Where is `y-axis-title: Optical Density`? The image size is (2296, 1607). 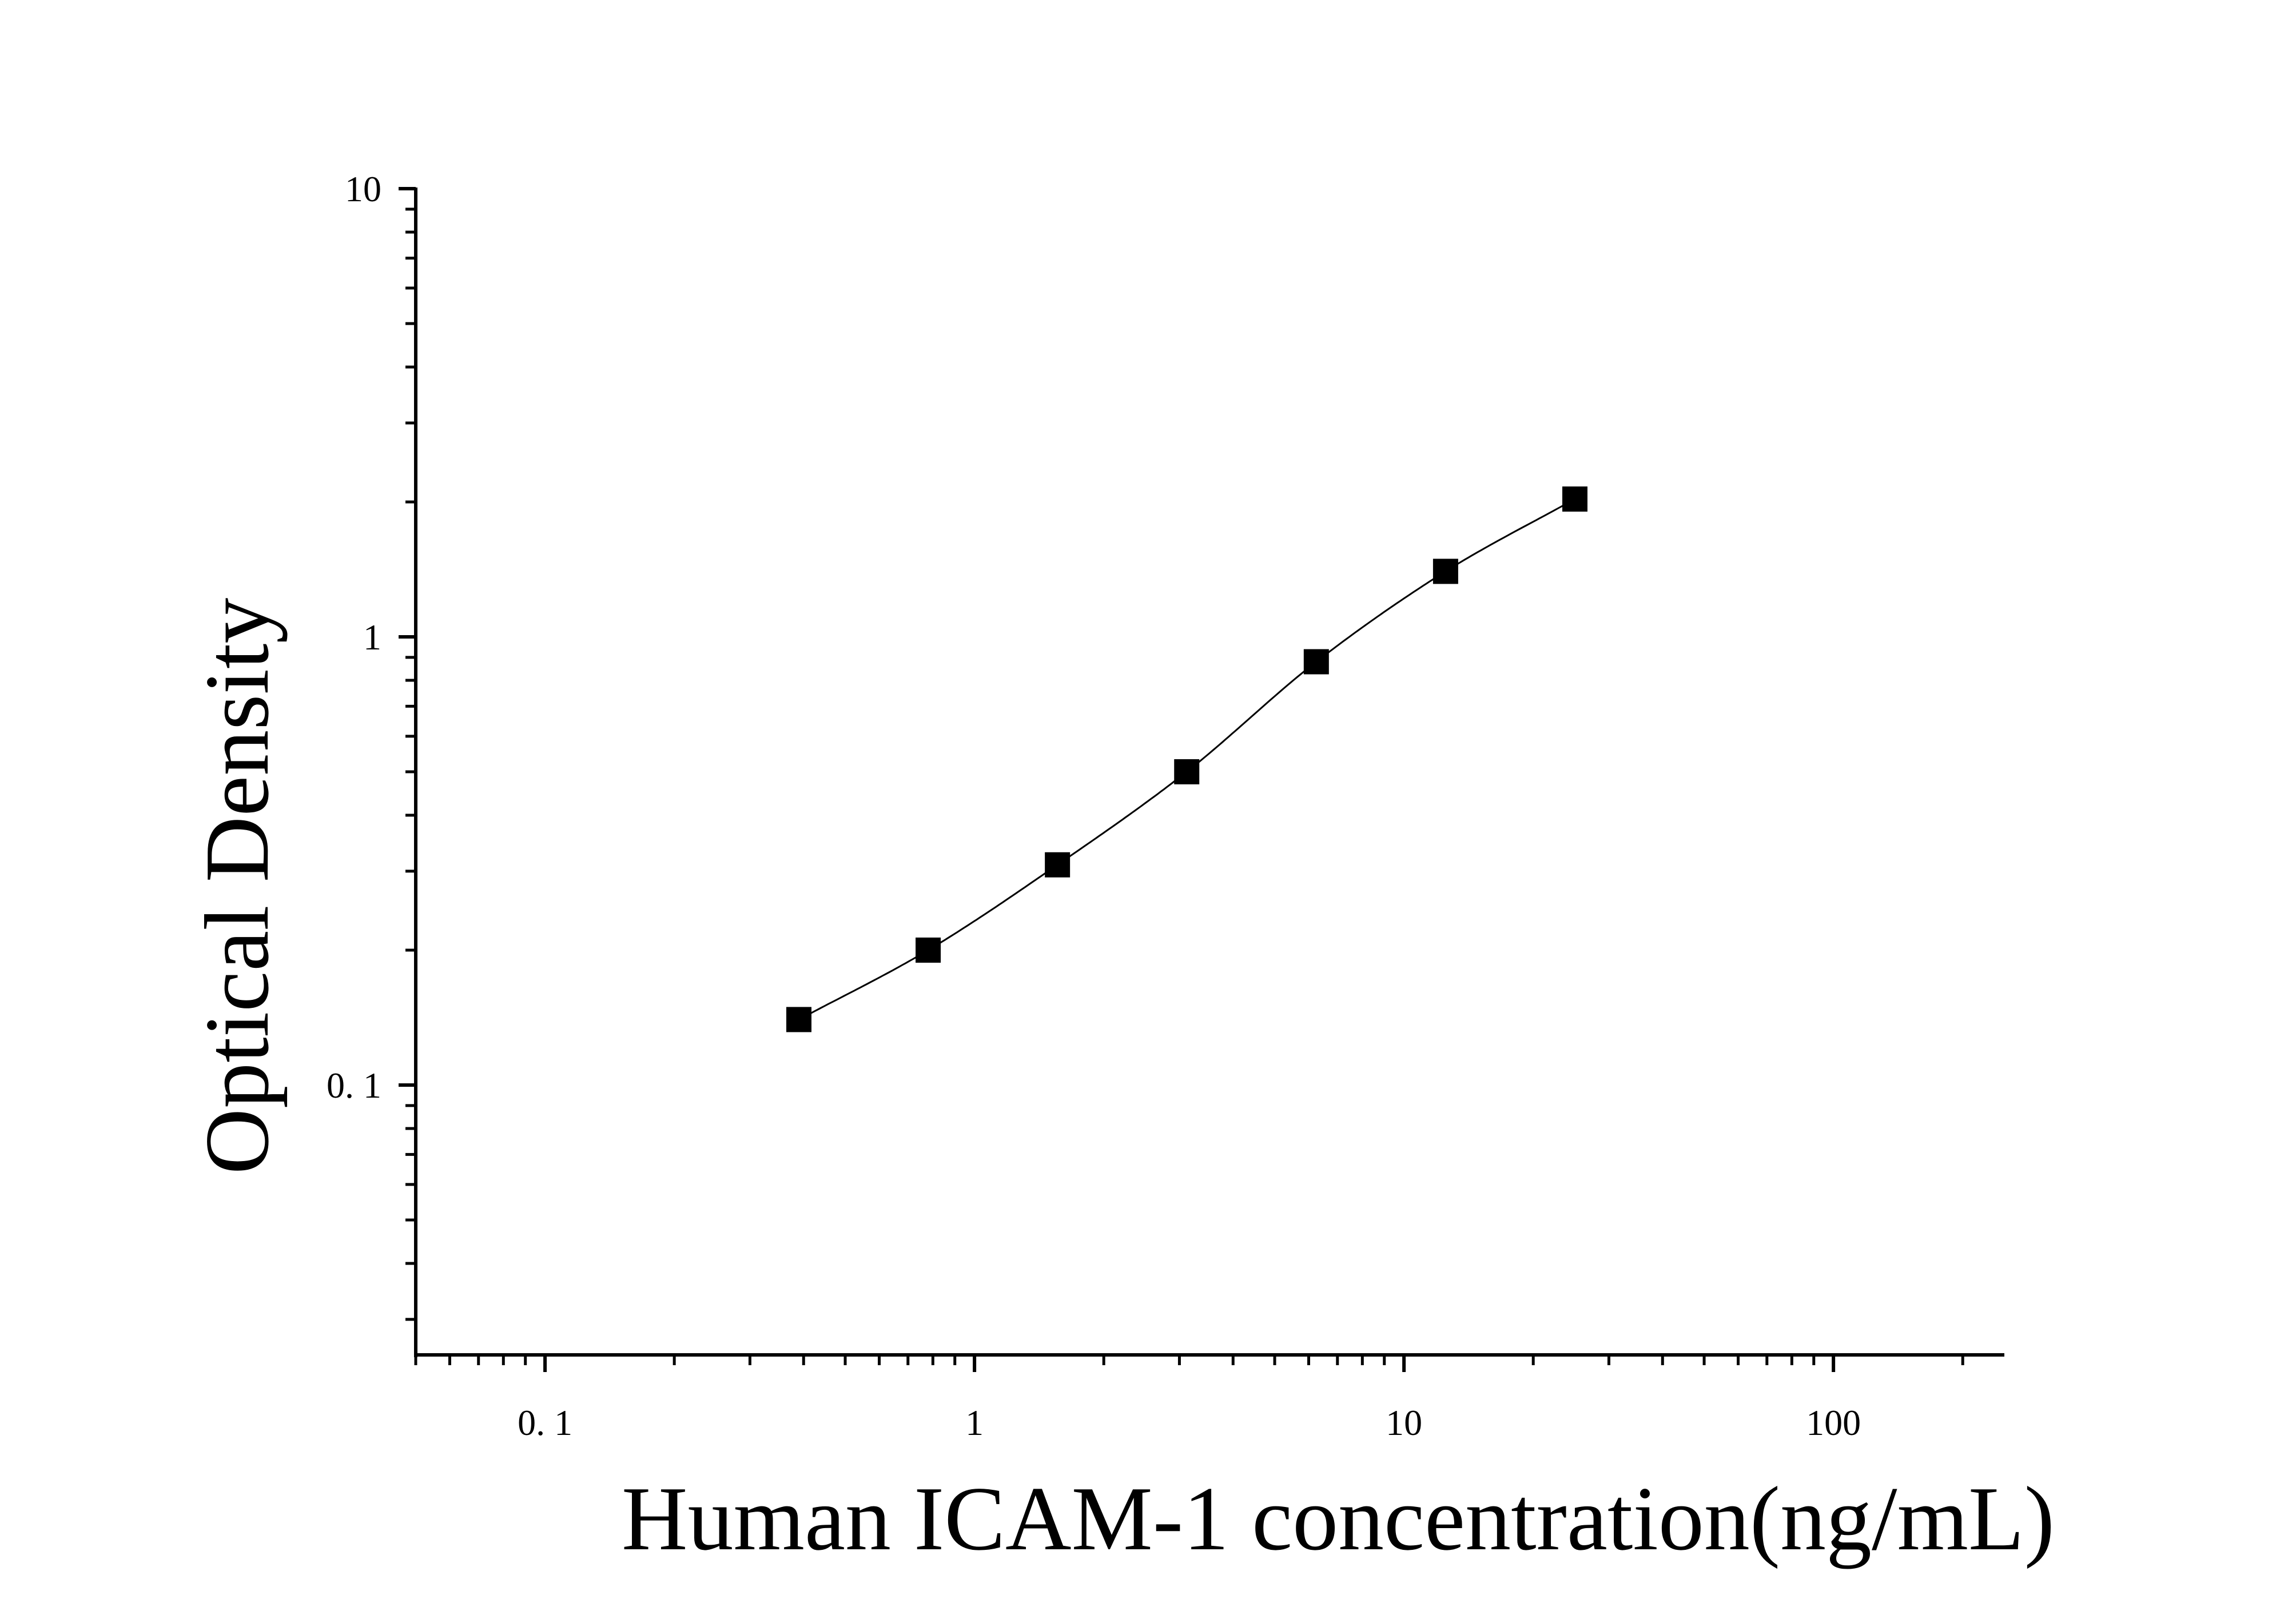 y-axis-title: Optical Density is located at coordinates (237, 886).